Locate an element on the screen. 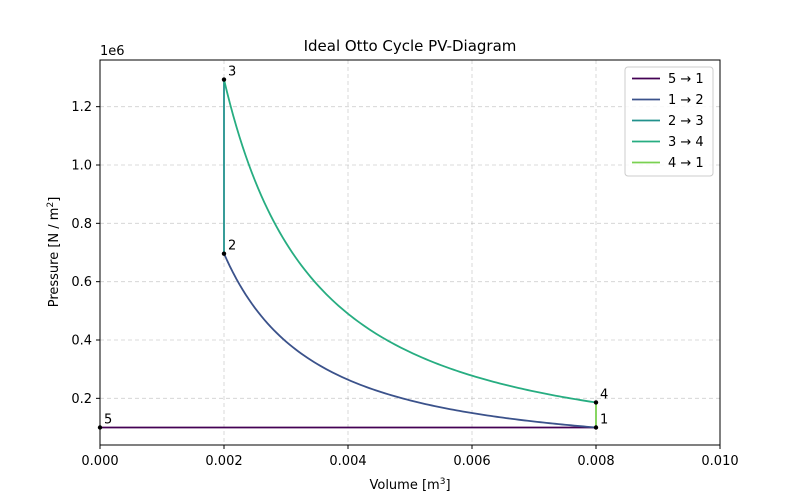 The width and height of the screenshot is (800, 500). x-tick-label: 0.004 is located at coordinates (347, 461).